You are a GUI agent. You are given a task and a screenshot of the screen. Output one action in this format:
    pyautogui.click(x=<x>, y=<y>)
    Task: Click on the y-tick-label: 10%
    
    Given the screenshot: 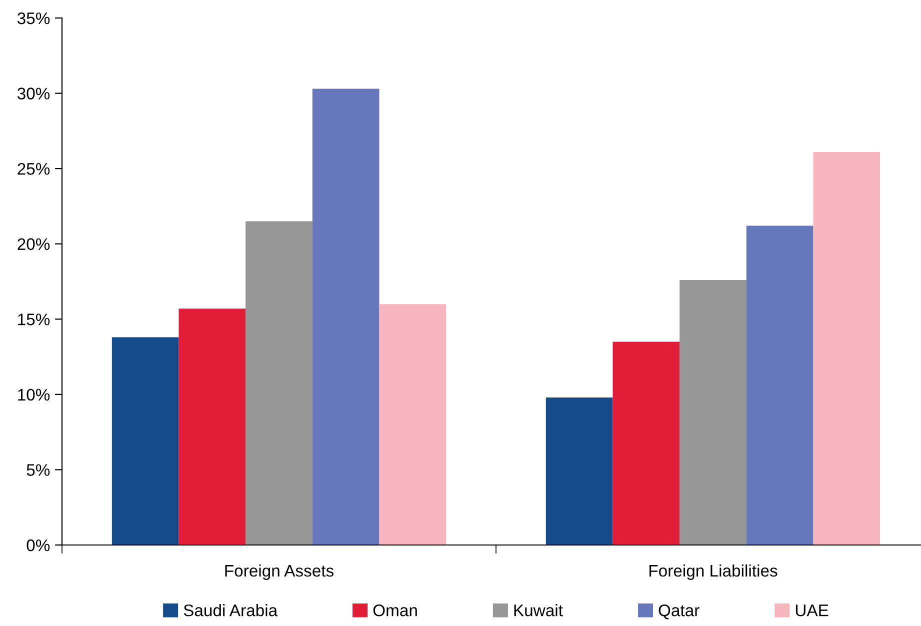 What is the action you would take?
    pyautogui.click(x=34, y=394)
    